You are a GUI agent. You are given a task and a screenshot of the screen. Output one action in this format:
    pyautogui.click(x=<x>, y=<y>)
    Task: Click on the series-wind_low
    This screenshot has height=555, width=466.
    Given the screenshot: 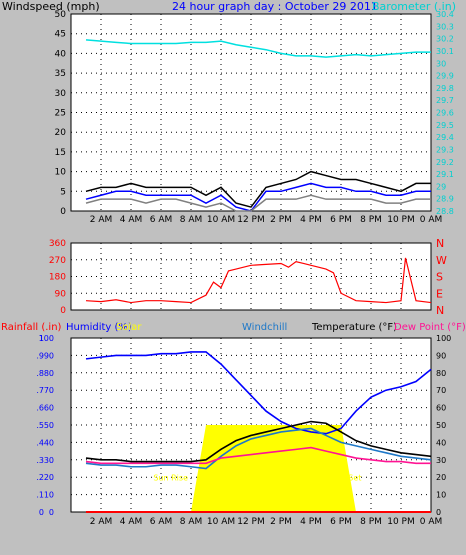 What is the action you would take?
    pyautogui.click(x=258, y=203)
    